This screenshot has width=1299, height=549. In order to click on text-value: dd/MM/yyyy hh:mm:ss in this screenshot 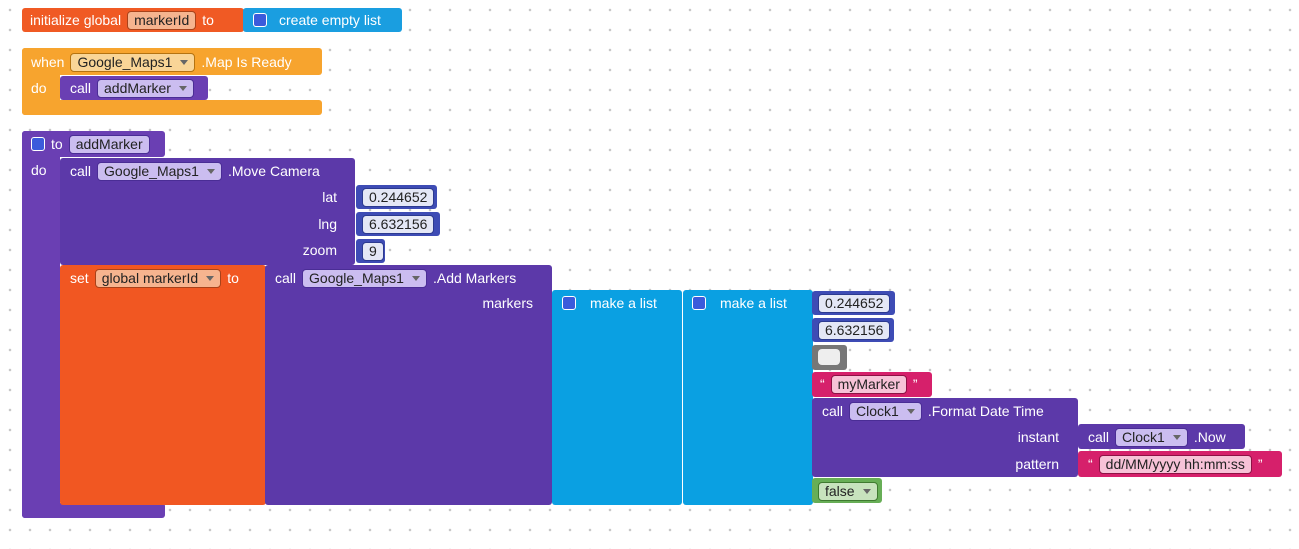, I will do `click(1175, 464)`.